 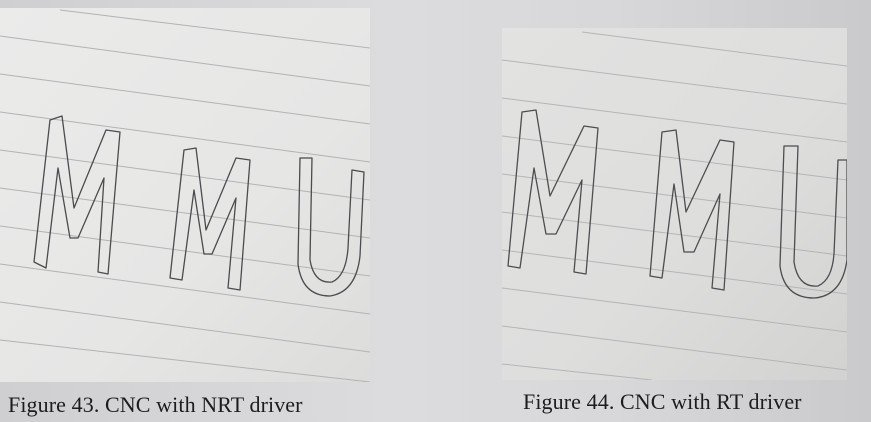 I want to click on figure-43-caption: Figure 43. CNC with NRT driver, so click(x=155, y=404).